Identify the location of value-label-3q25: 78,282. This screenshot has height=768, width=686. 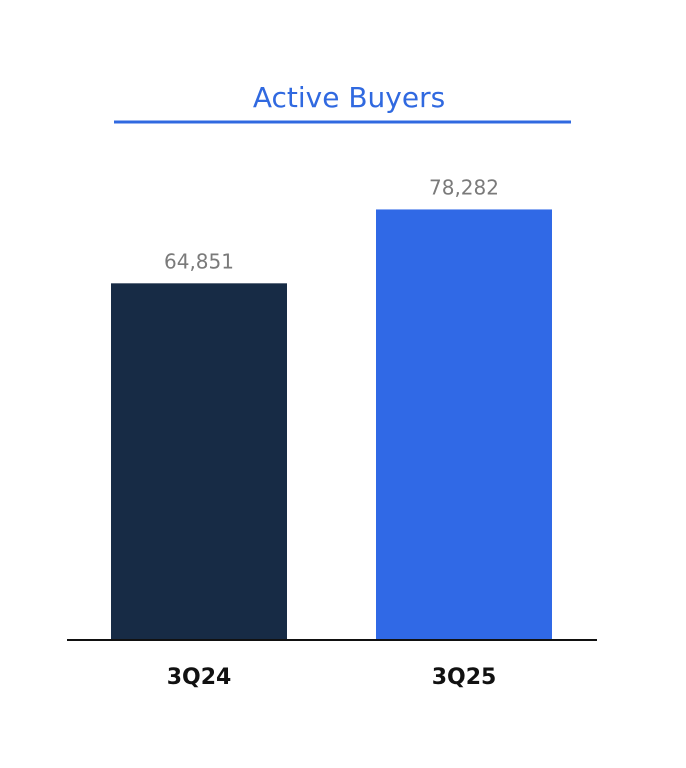
(464, 187).